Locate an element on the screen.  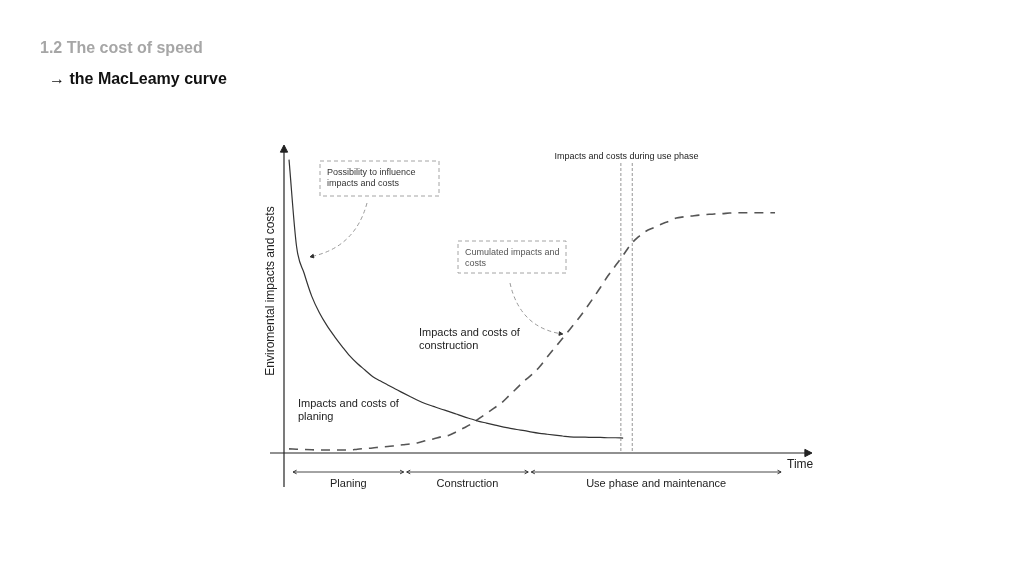
annotation: Impacts and costs during use phase is located at coordinates (626, 156).